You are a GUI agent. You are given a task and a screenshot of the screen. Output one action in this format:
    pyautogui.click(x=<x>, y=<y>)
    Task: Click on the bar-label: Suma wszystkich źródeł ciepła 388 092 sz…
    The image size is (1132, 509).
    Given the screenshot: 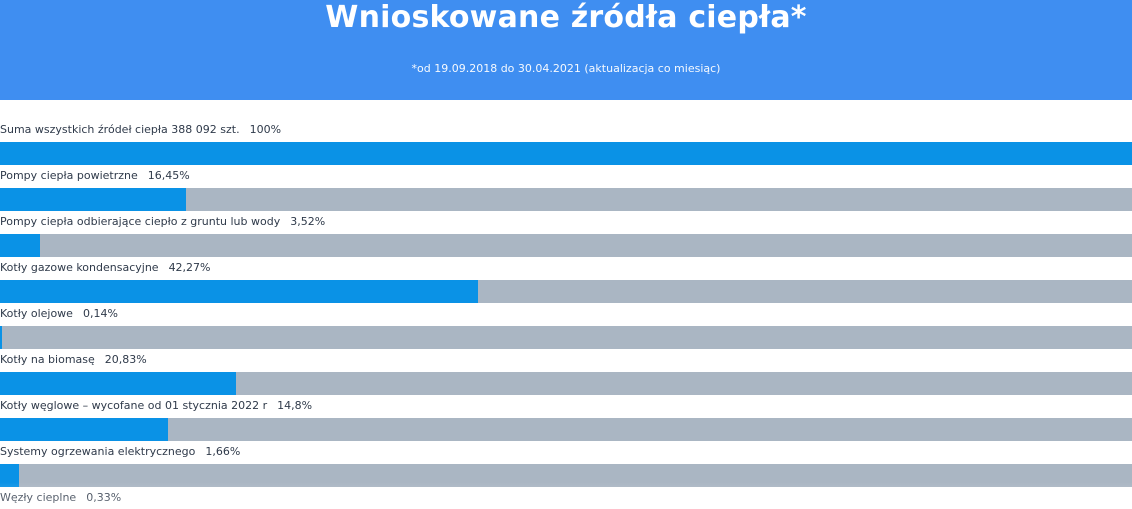 What is the action you would take?
    pyautogui.click(x=140, y=130)
    